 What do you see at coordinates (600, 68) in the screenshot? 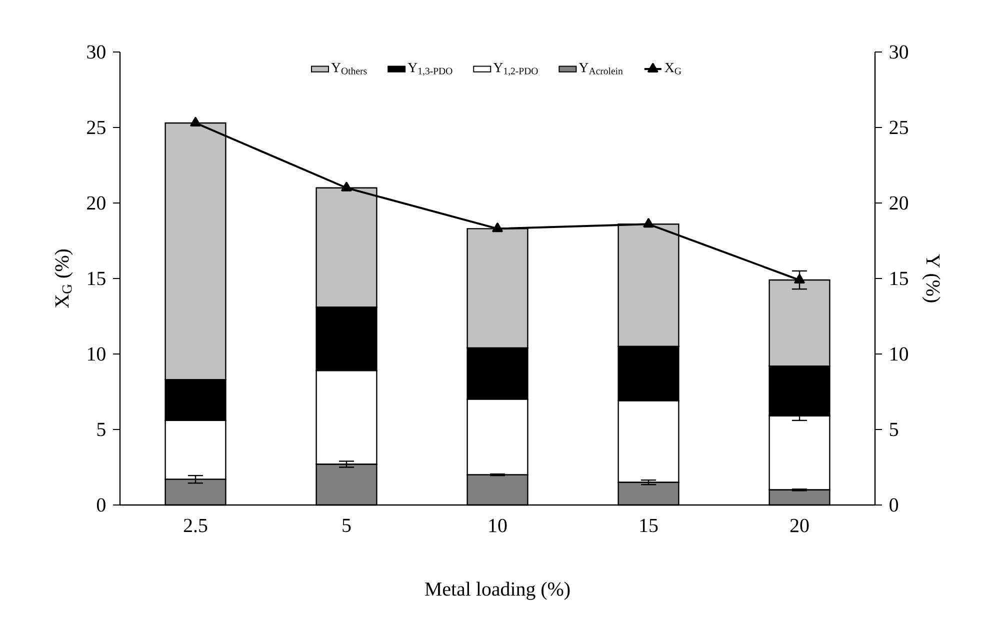
I see `legend-label: Y$_{Acrolein}$` at bounding box center [600, 68].